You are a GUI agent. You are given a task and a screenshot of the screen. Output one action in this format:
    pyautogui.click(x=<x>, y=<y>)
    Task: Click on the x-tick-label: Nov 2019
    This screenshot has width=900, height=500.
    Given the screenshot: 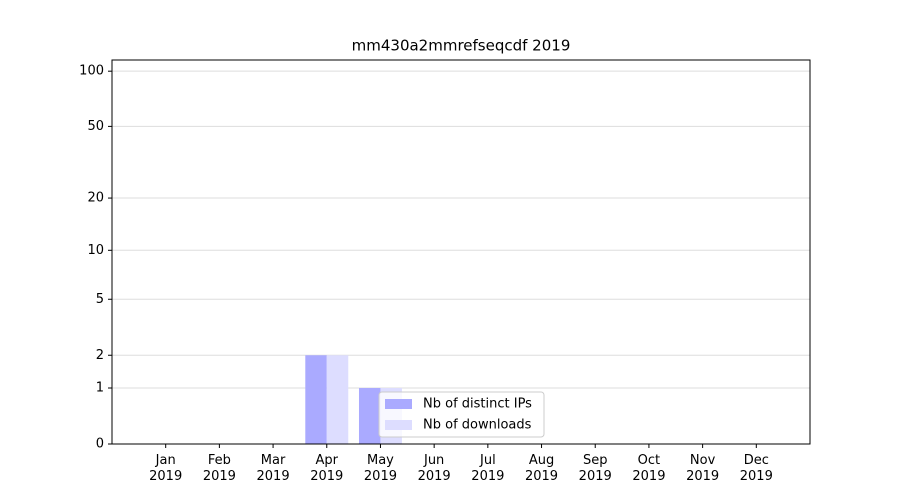 What is the action you would take?
    pyautogui.click(x=703, y=468)
    